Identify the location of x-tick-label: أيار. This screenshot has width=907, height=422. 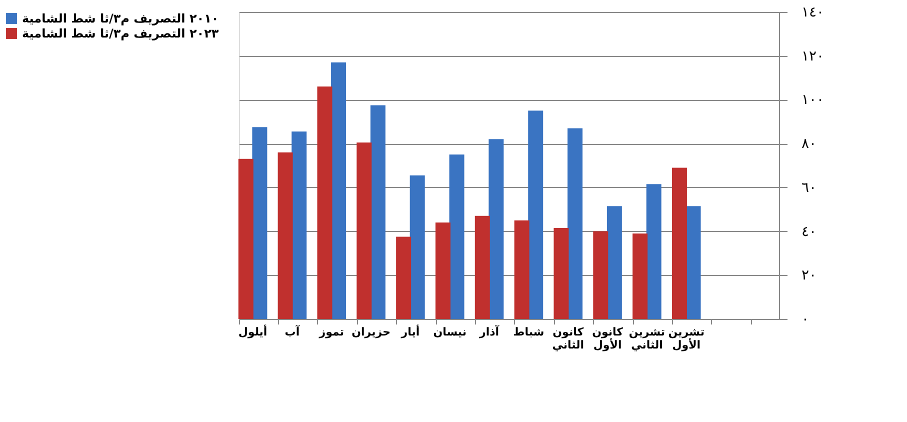
(410, 331).